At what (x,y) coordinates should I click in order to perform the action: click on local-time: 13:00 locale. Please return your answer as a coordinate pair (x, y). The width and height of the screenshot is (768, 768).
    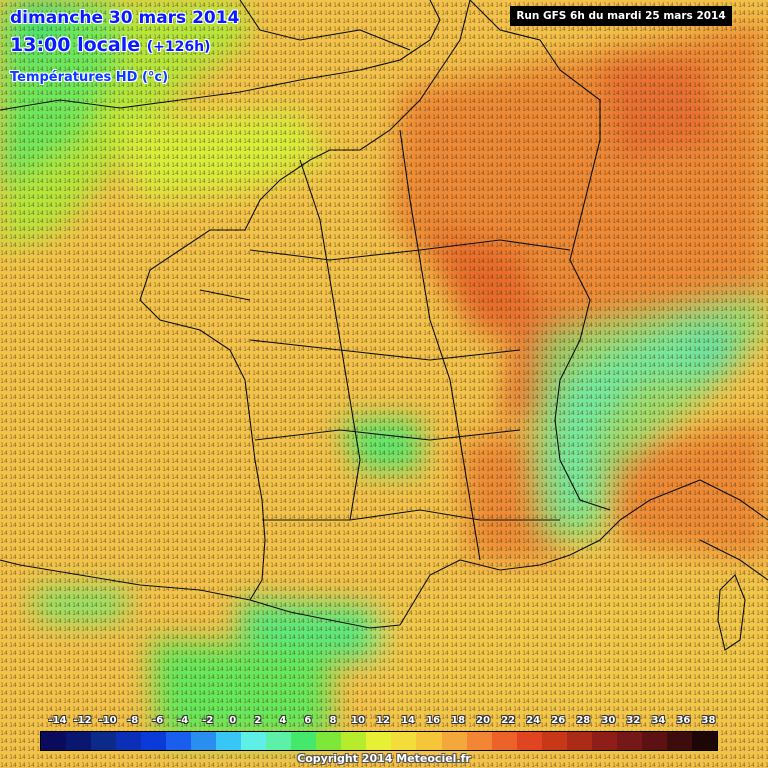
    Looking at the image, I should click on (75, 45).